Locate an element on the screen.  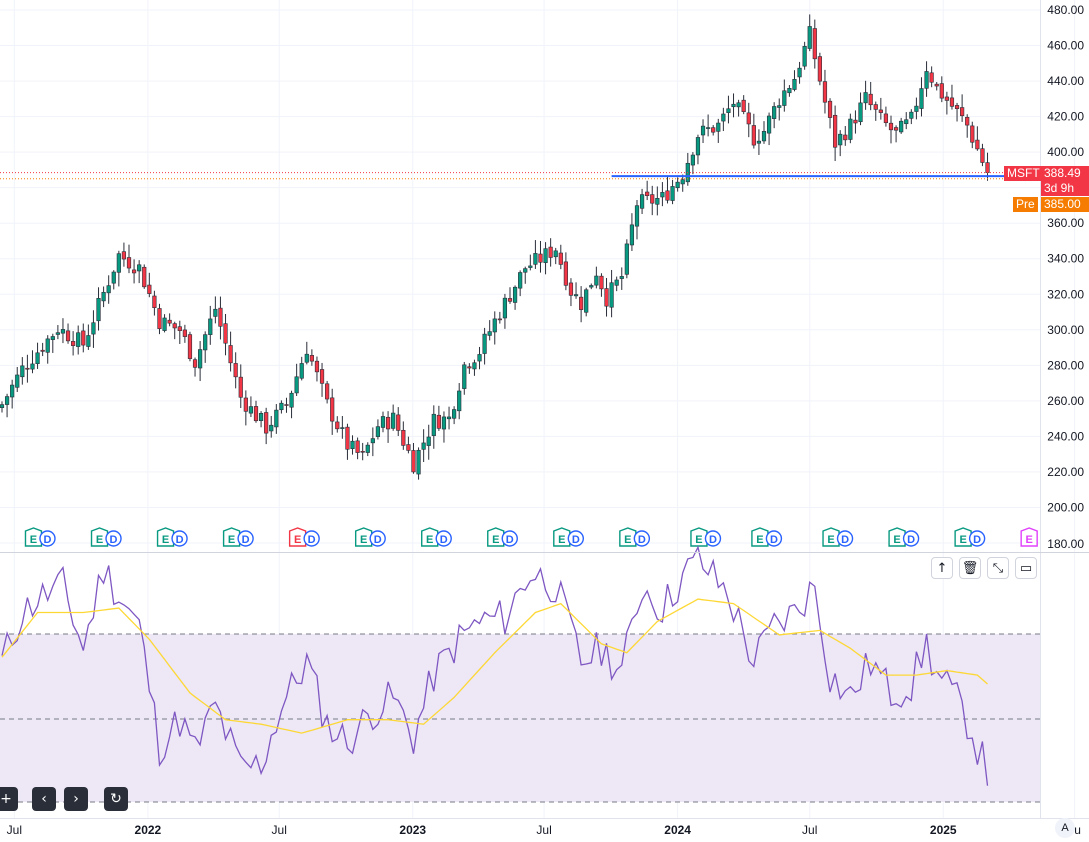
collapse-pane-button: ⤡ is located at coordinates (998, 568).